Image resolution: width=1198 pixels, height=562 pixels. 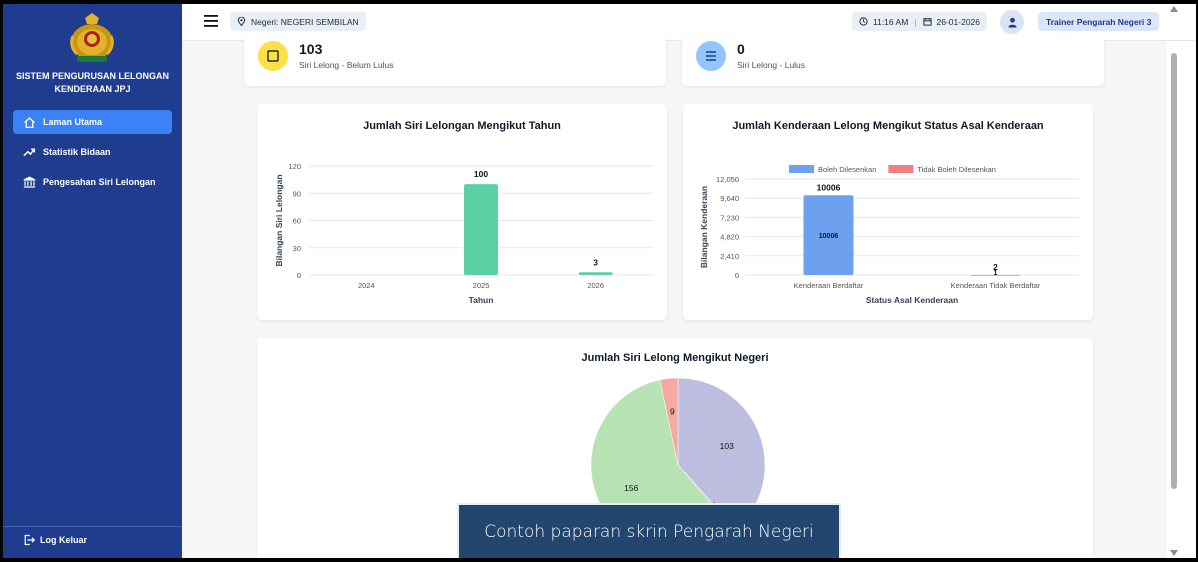 I want to click on sidebar-item-pengesahan-siri-lelongan: Pengesahan Siri Lelongan, so click(x=92, y=182).